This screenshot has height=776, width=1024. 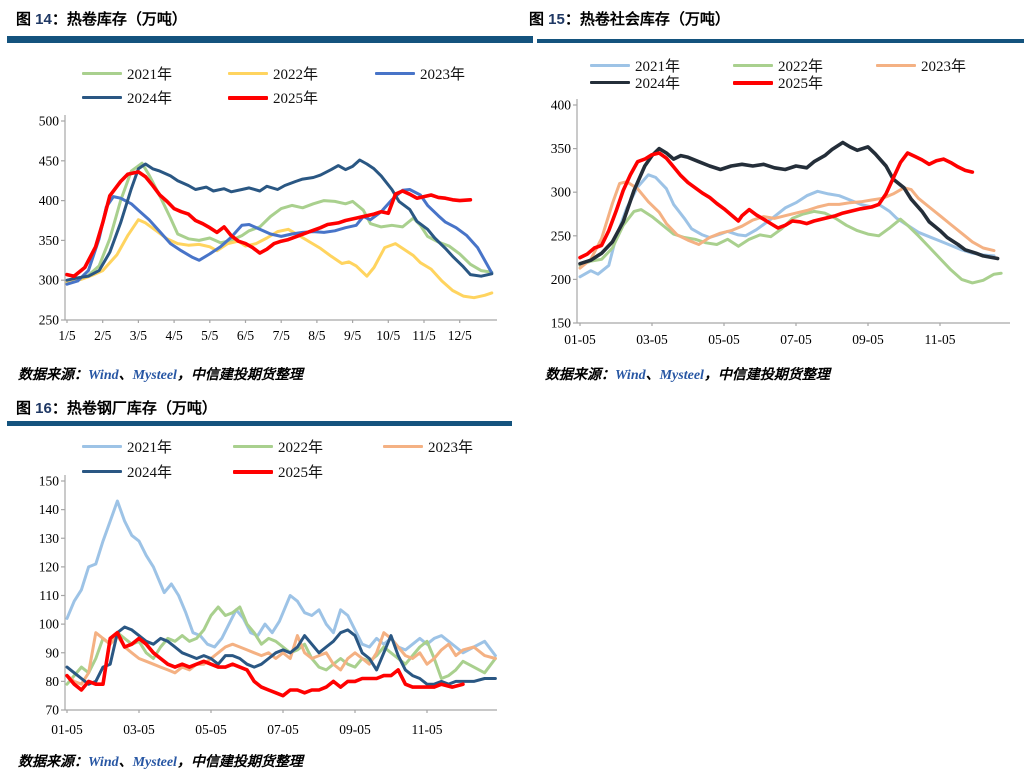 I want to click on y-axis-label: 90, so click(x=53, y=652).